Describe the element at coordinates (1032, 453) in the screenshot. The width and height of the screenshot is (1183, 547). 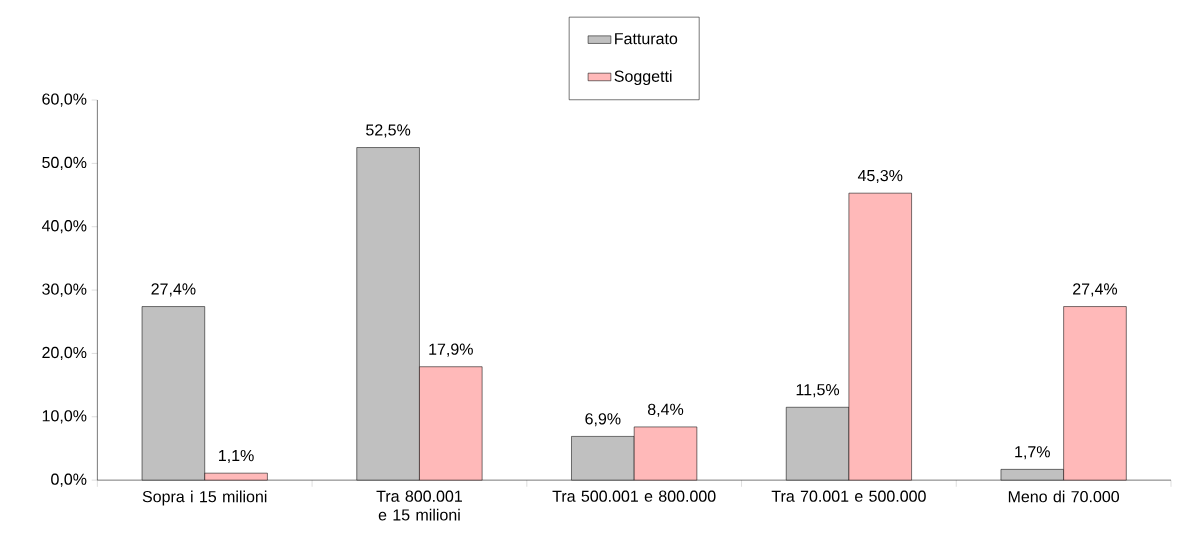
I see `data-label: 1,7%` at that location.